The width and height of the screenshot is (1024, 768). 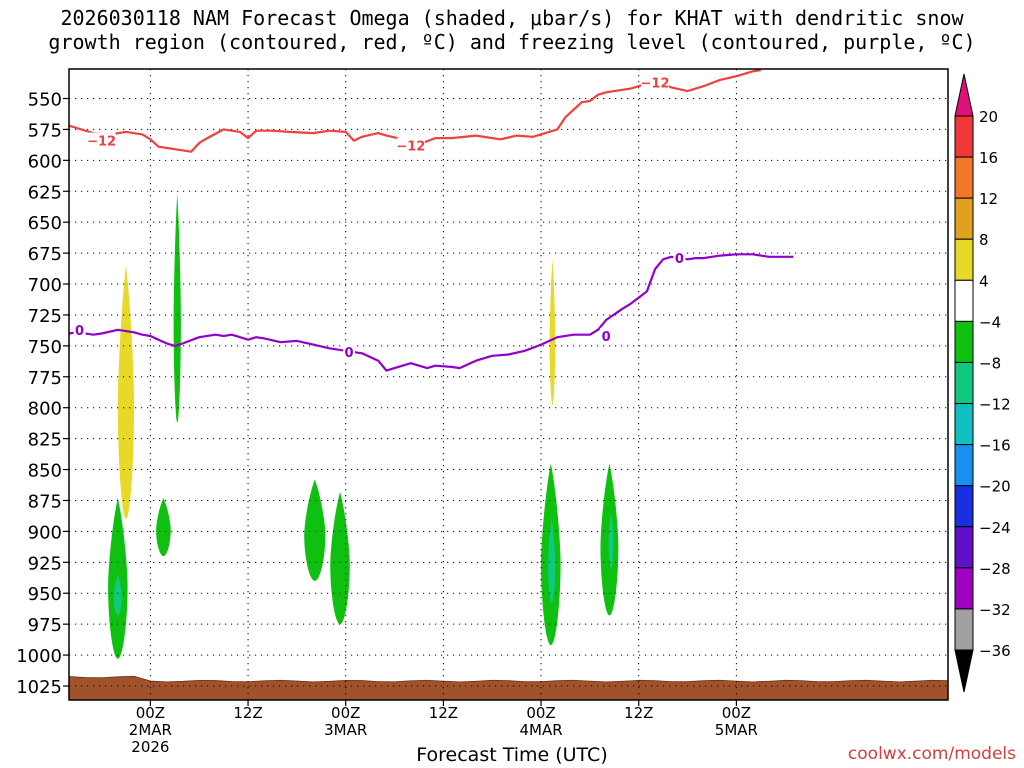 I want to click on omega-region-neg-4-to-8-e, so click(x=340, y=558).